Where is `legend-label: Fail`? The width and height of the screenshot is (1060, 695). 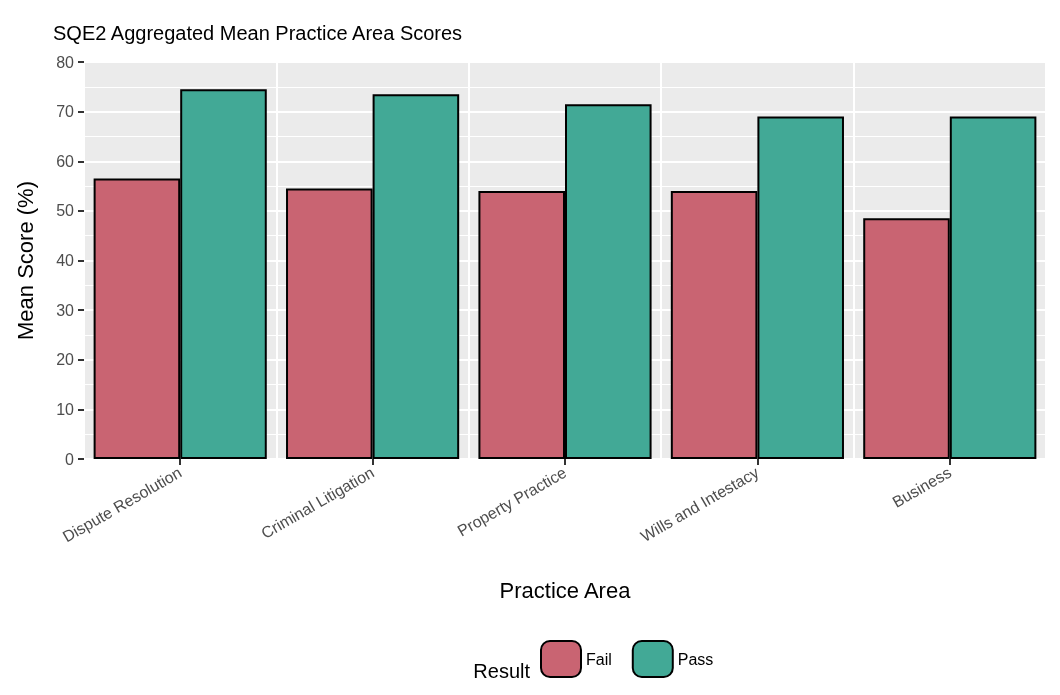
legend-label: Fail is located at coordinates (599, 659).